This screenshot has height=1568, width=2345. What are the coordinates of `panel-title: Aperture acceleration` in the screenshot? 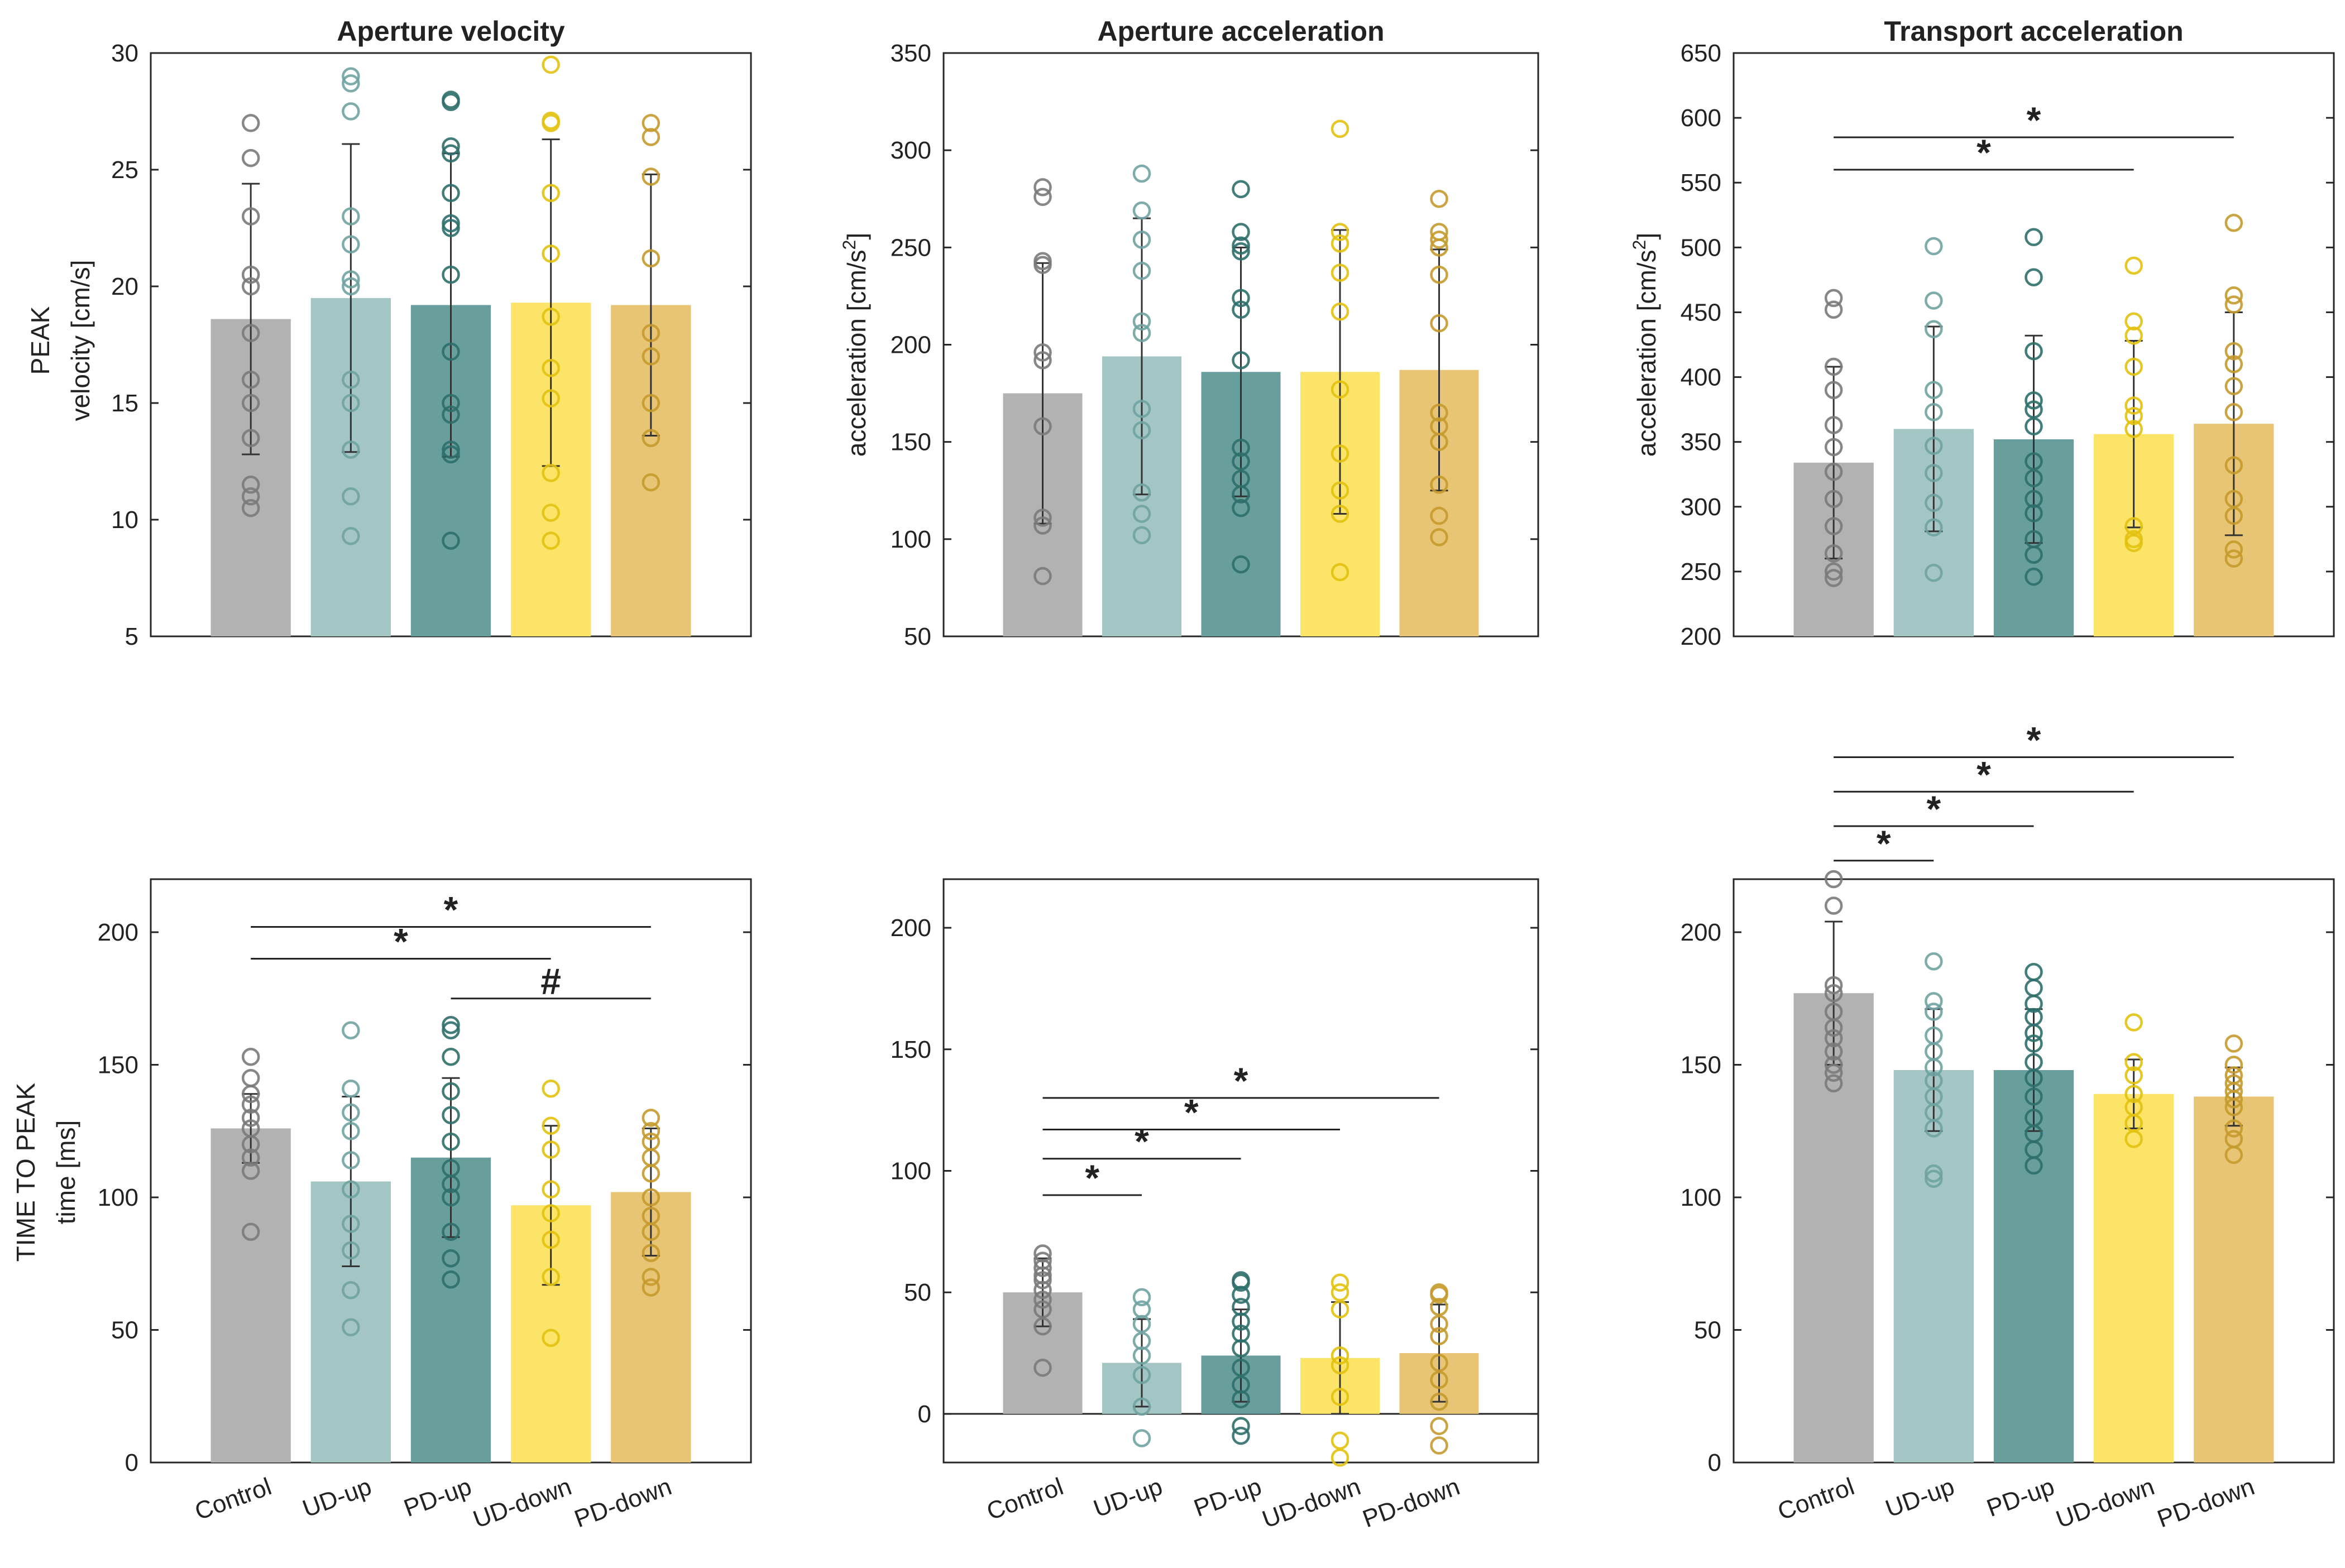 It's located at (1241, 31).